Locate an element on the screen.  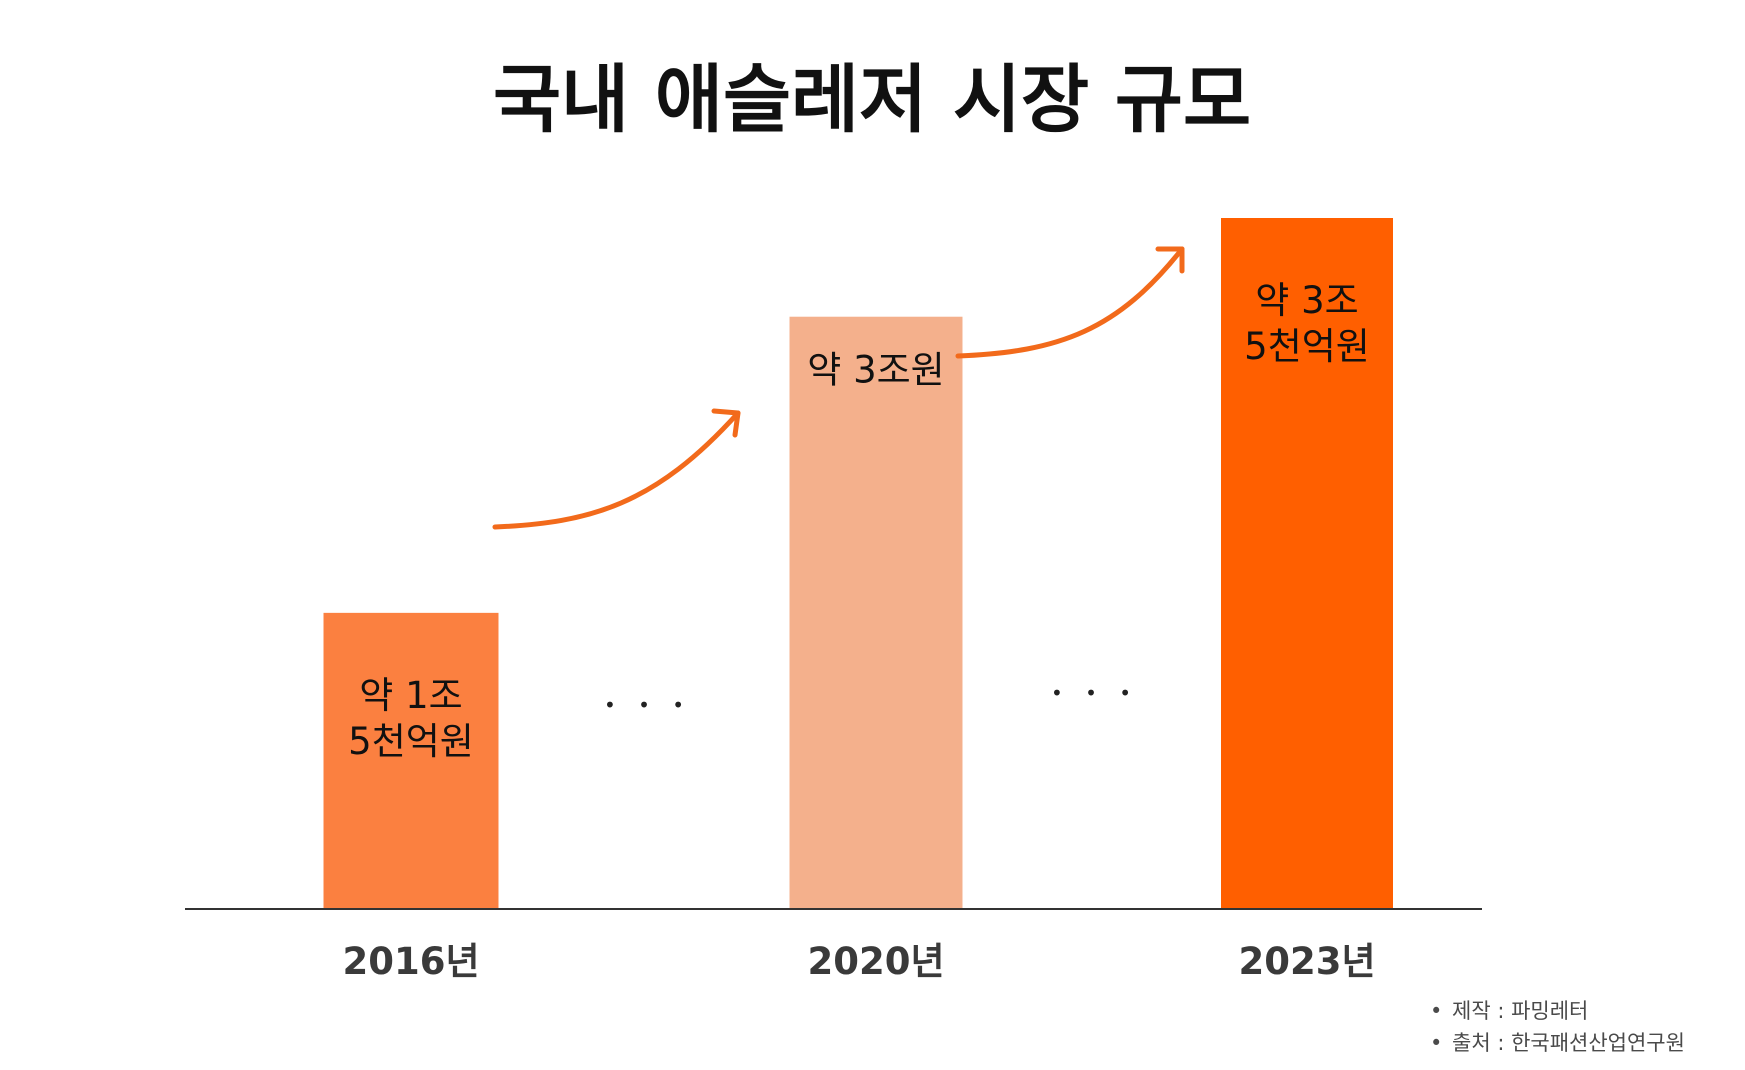
bar-2020년 is located at coordinates (876, 612).